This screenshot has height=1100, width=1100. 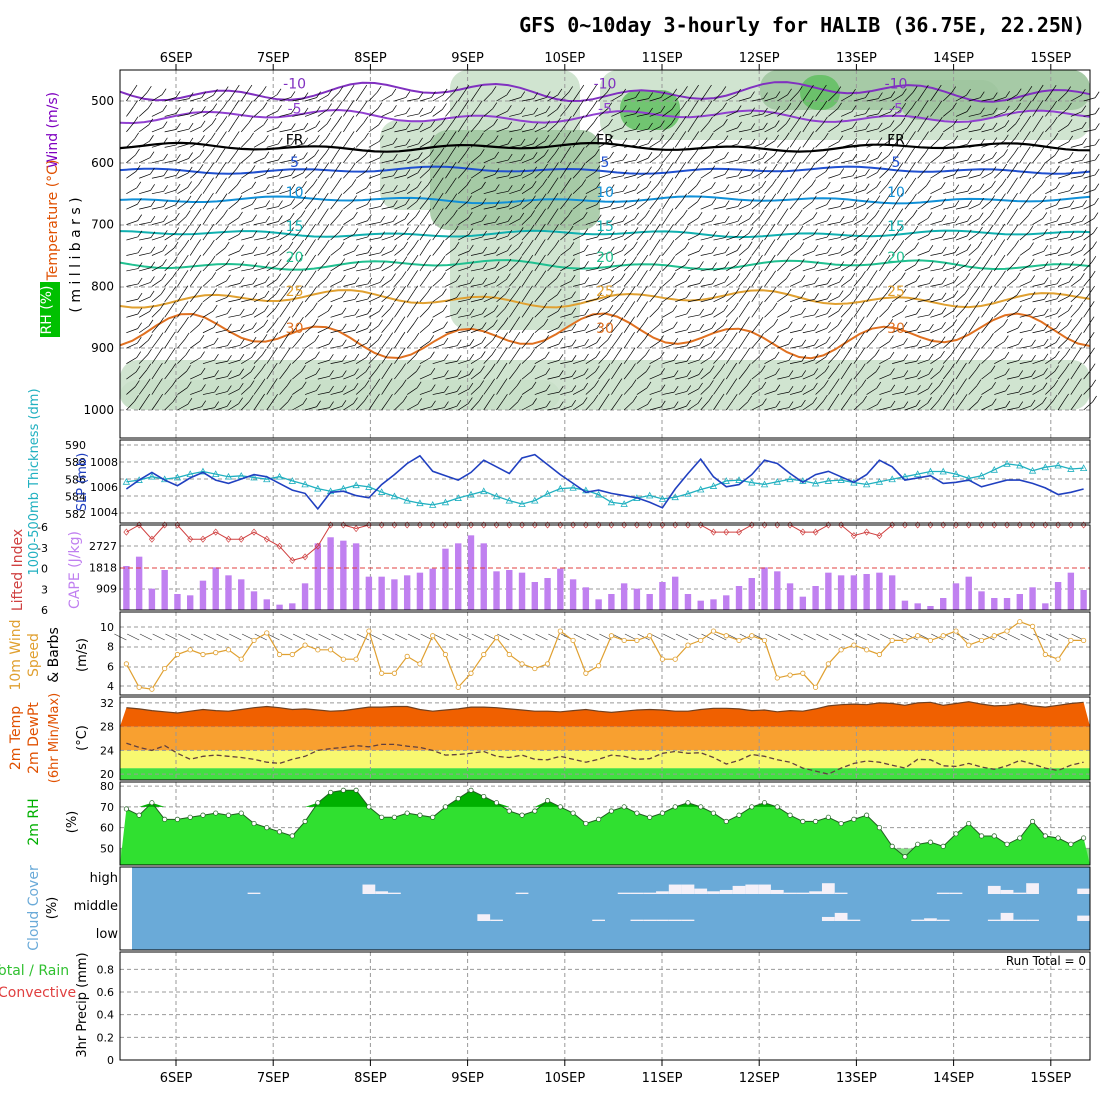 I want to click on precip-tick-label: 0, so click(x=110, y=1060).